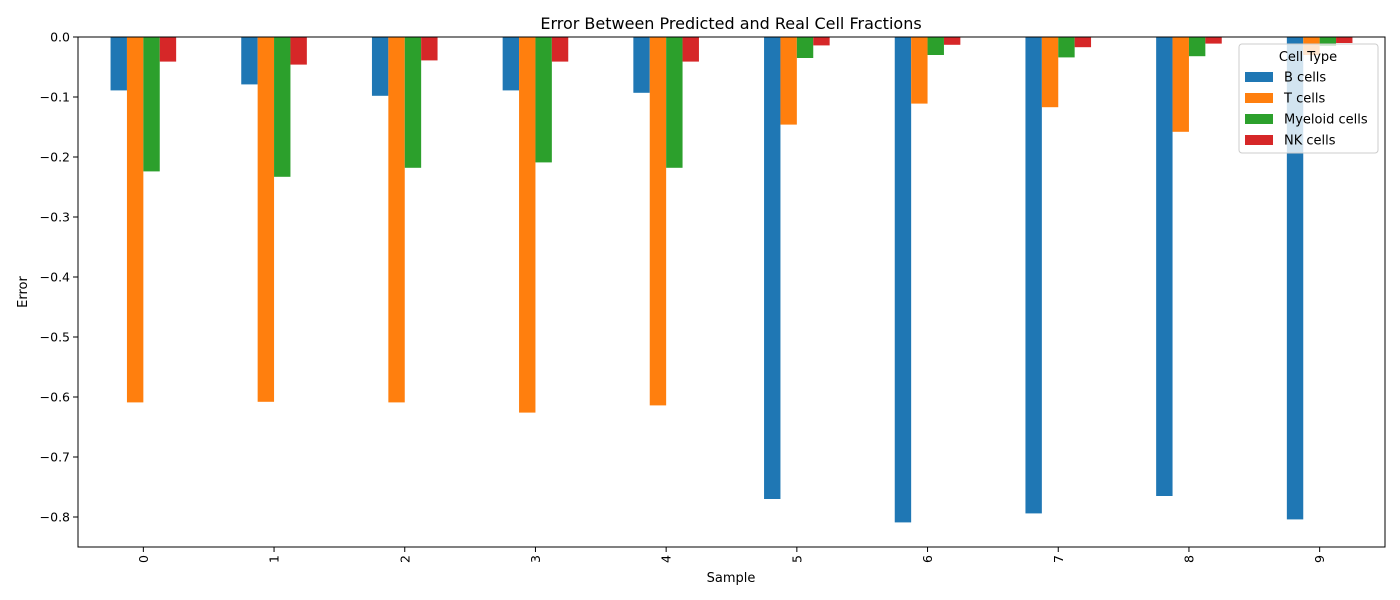  What do you see at coordinates (55, 277) in the screenshot?
I see `y-tick-label: −0.4` at bounding box center [55, 277].